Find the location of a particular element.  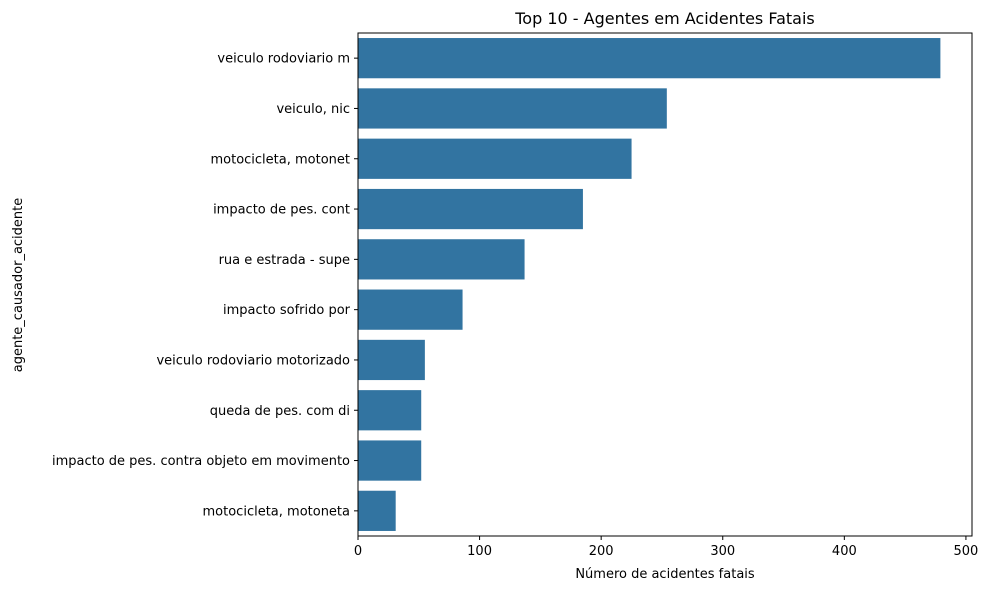

y-tick-label-0: veiculo rodoviario m is located at coordinates (283, 59).